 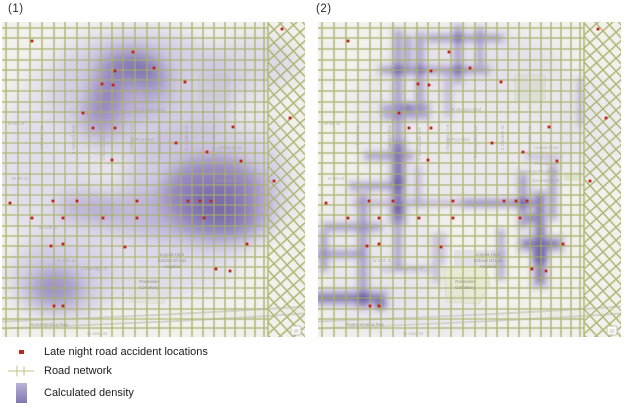 I want to click on legend-item-density: Calculated density, so click(x=68, y=393).